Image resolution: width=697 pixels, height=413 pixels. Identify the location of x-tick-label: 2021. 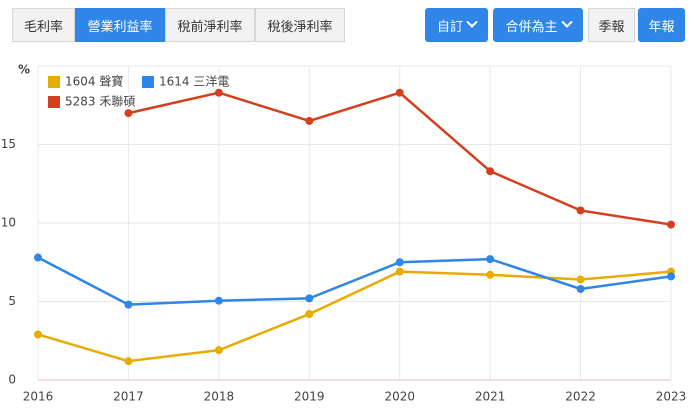
(490, 397).